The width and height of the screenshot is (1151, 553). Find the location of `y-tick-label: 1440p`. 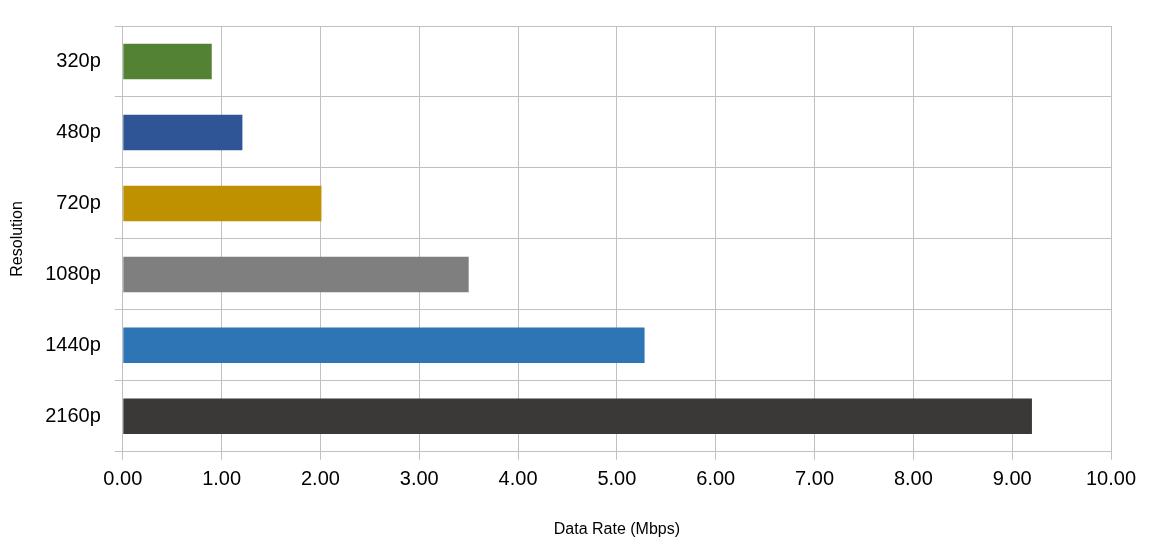

y-tick-label: 1440p is located at coordinates (73, 343).